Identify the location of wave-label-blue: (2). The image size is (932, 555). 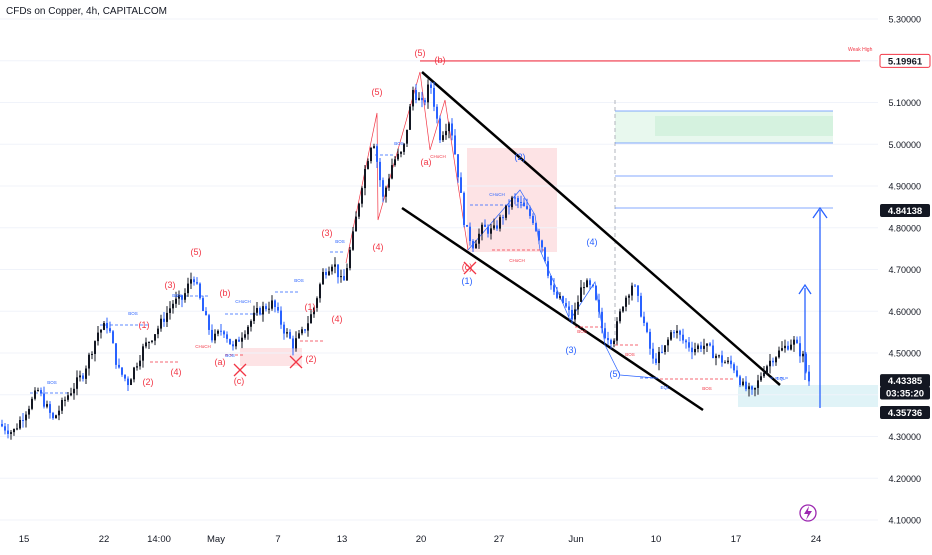
(520, 157).